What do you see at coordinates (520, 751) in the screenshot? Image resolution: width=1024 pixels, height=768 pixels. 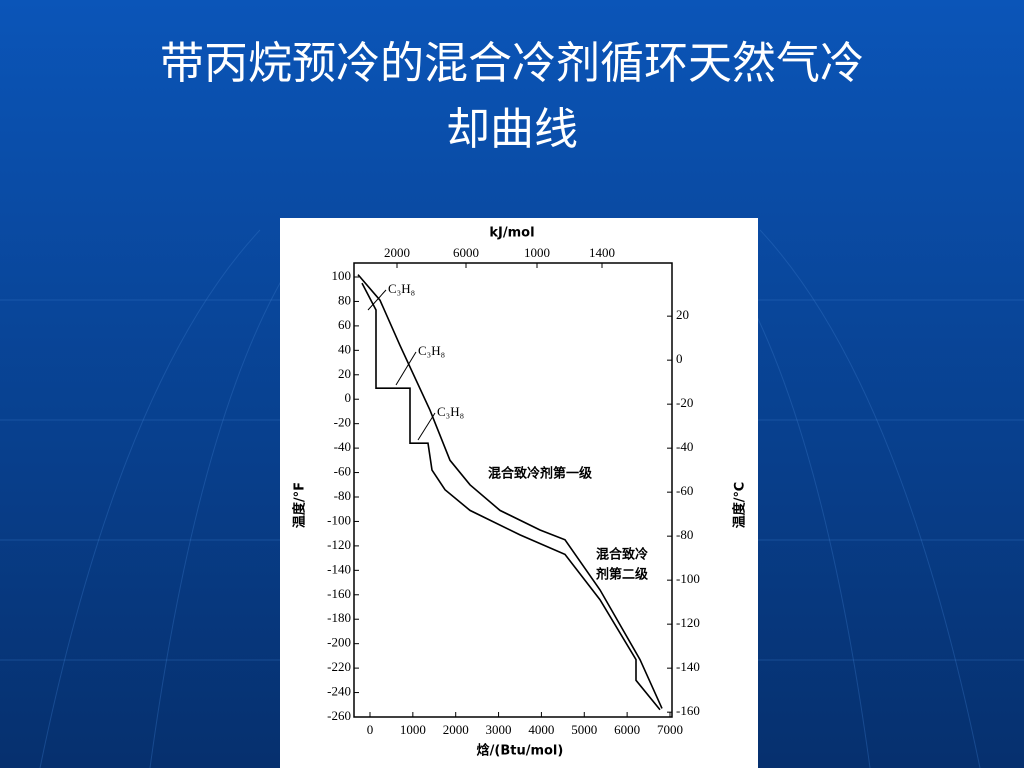 I see `x-axis-label: 焓/(Btu/mol)` at bounding box center [520, 751].